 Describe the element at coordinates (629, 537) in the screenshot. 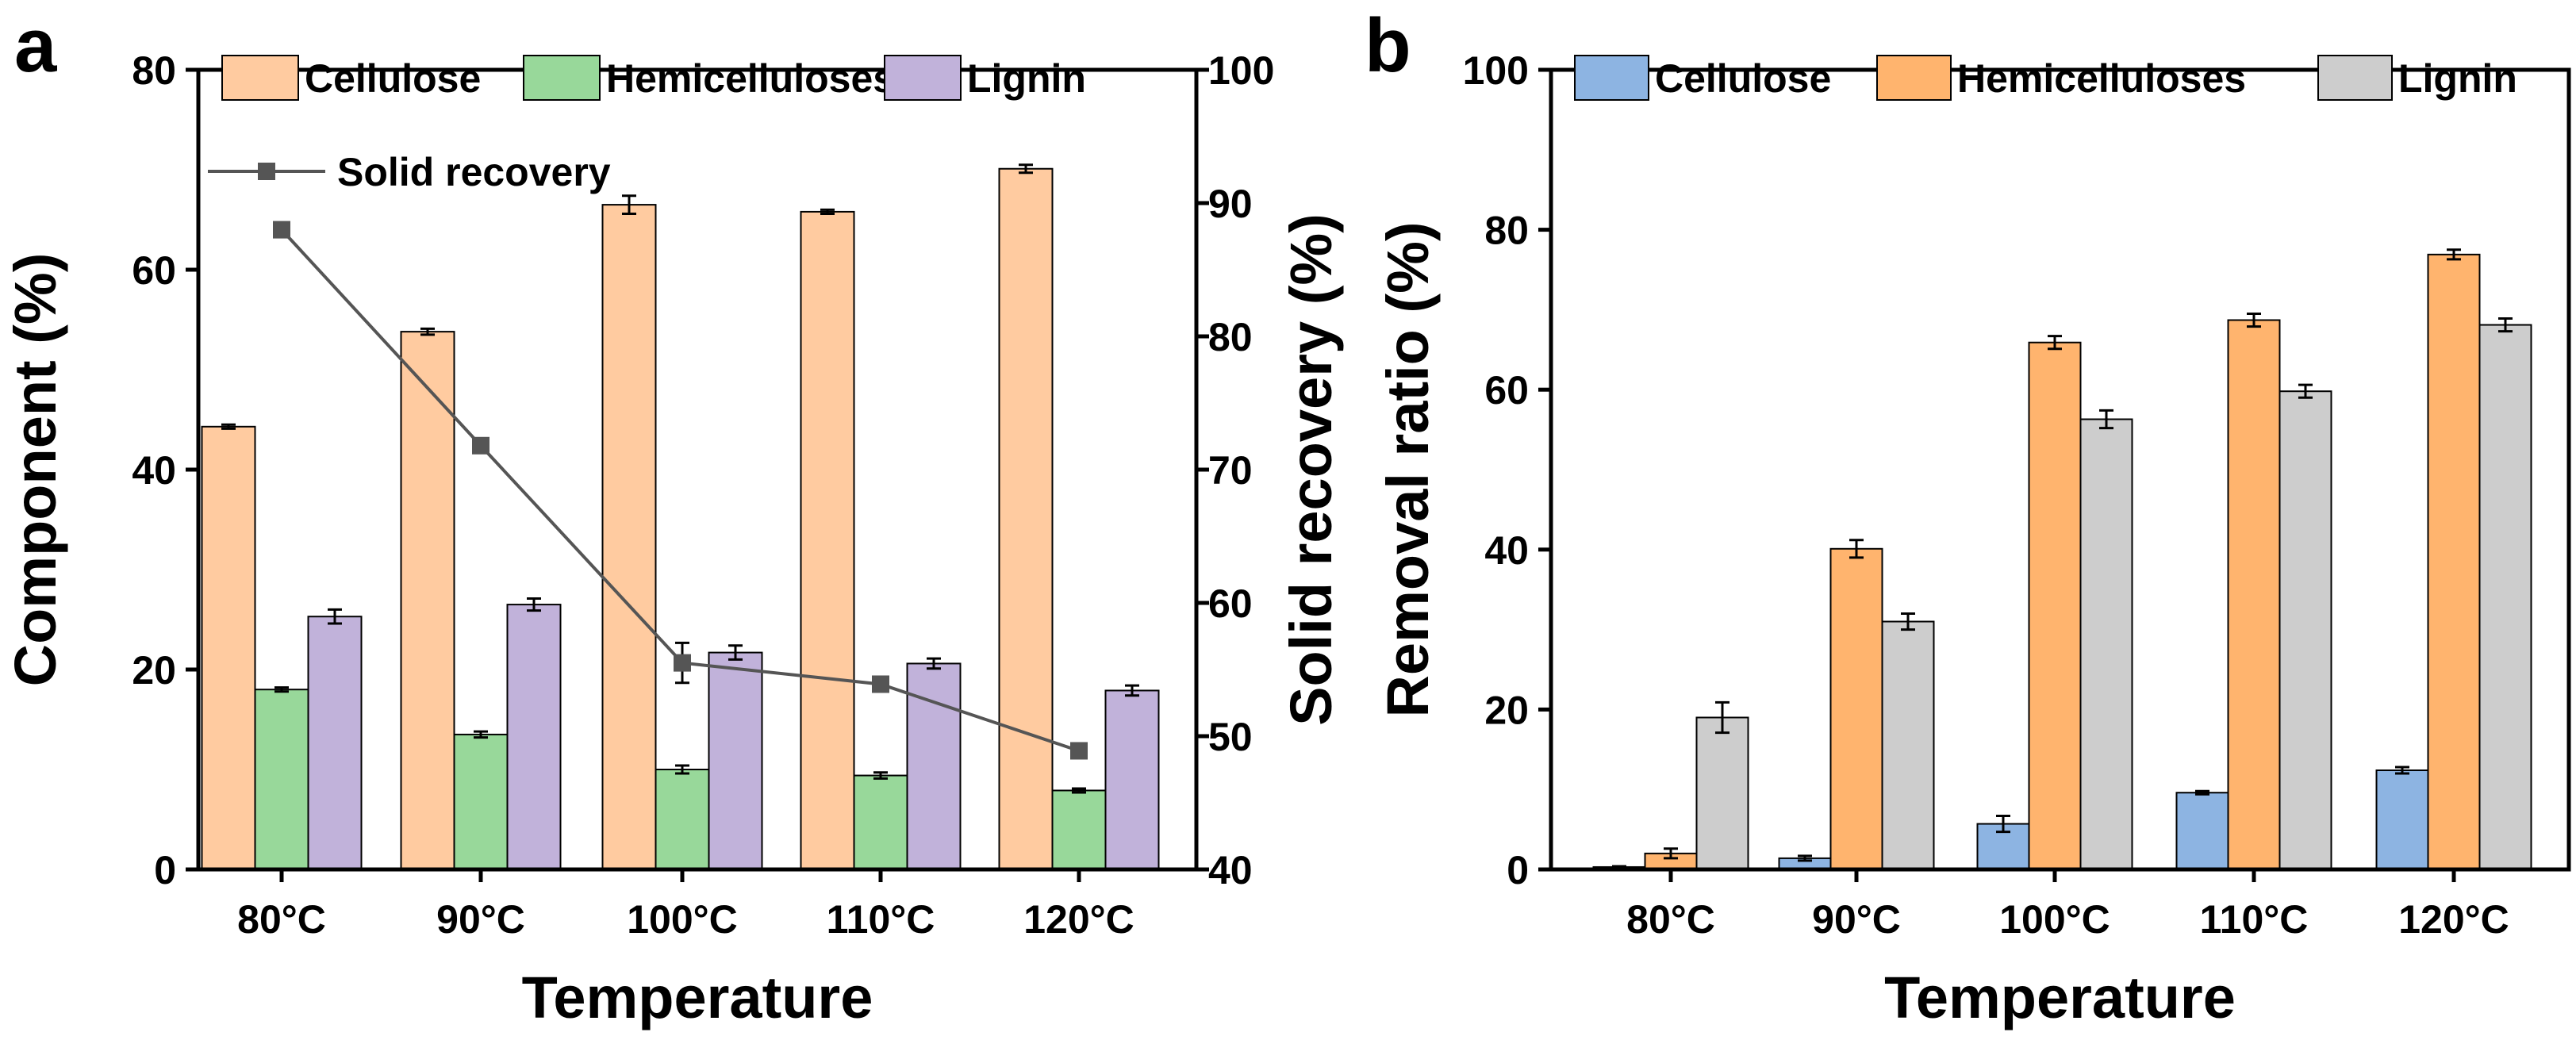

I see `a-bar-cellulose-100-c` at that location.